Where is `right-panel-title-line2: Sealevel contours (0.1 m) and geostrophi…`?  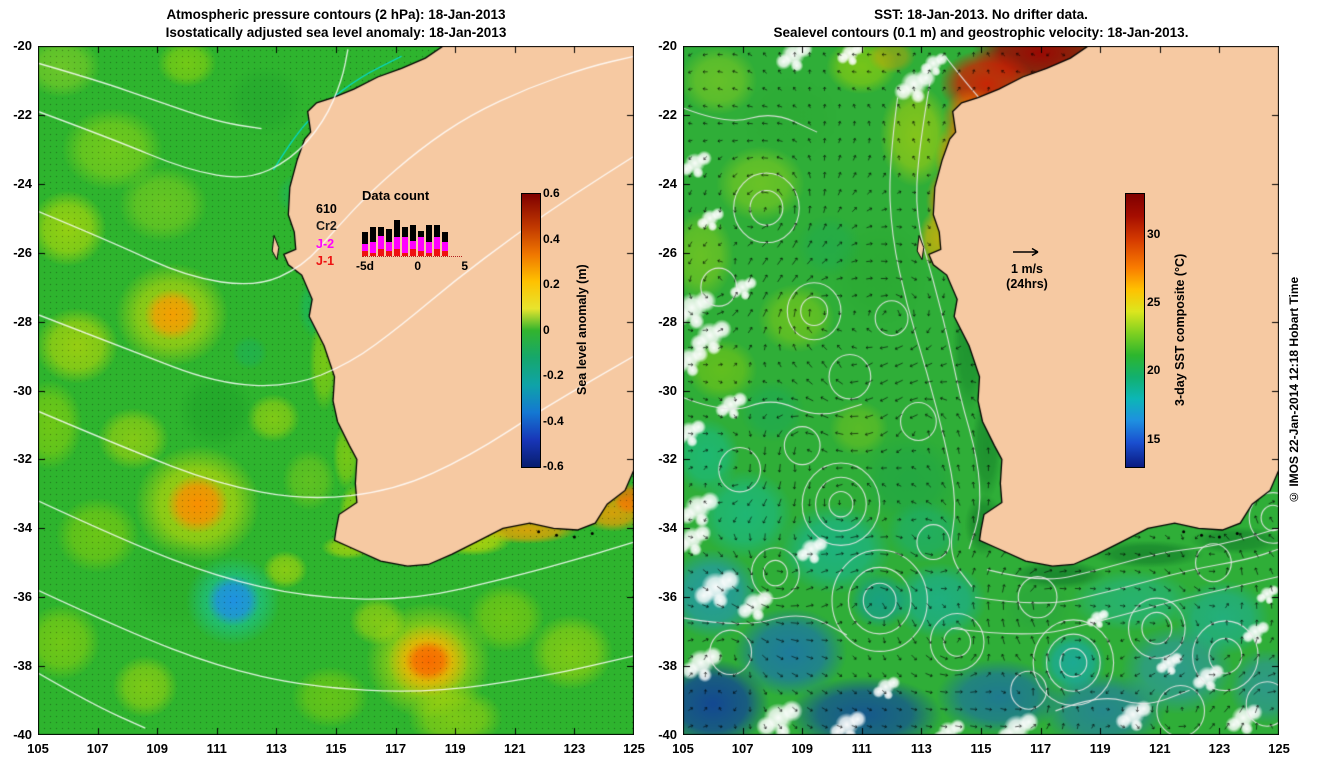 right-panel-title-line2: Sealevel contours (0.1 m) and geostrophi… is located at coordinates (981, 32).